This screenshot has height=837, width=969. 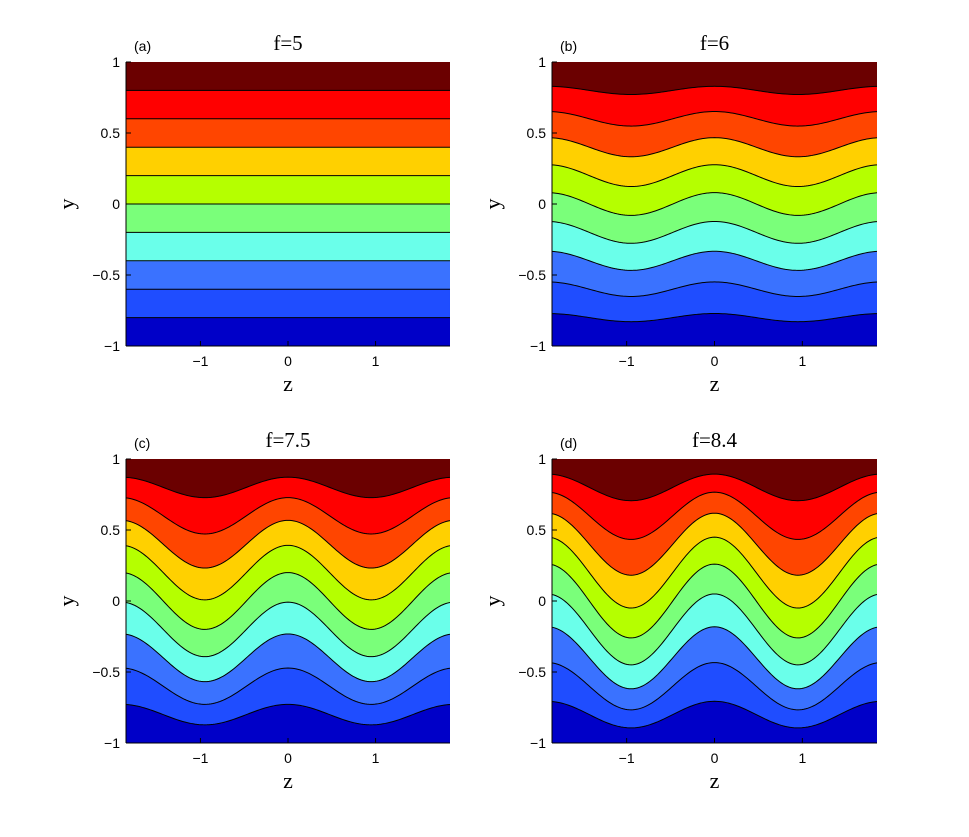 What do you see at coordinates (568, 46) in the screenshot?
I see `panel-label: (b)` at bounding box center [568, 46].